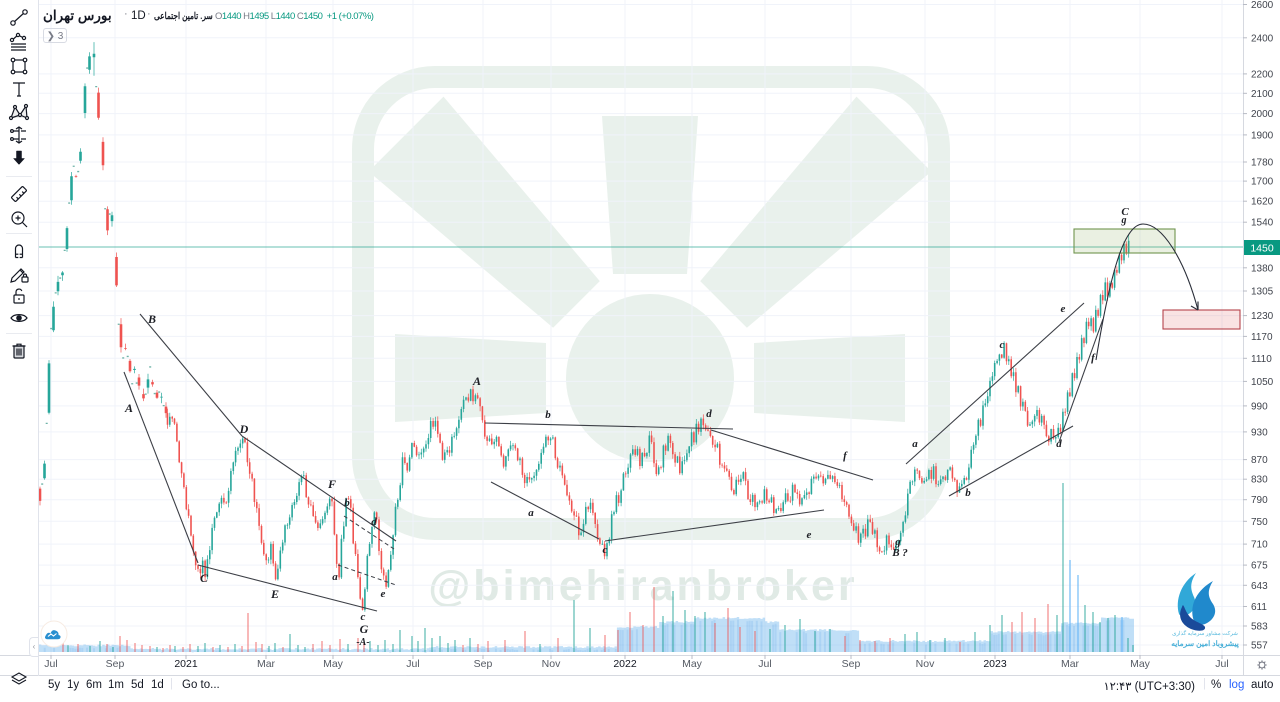 This screenshot has width=1280, height=702. What do you see at coordinates (1262, 135) in the screenshot?
I see `svg-text: 1900` at bounding box center [1262, 135].